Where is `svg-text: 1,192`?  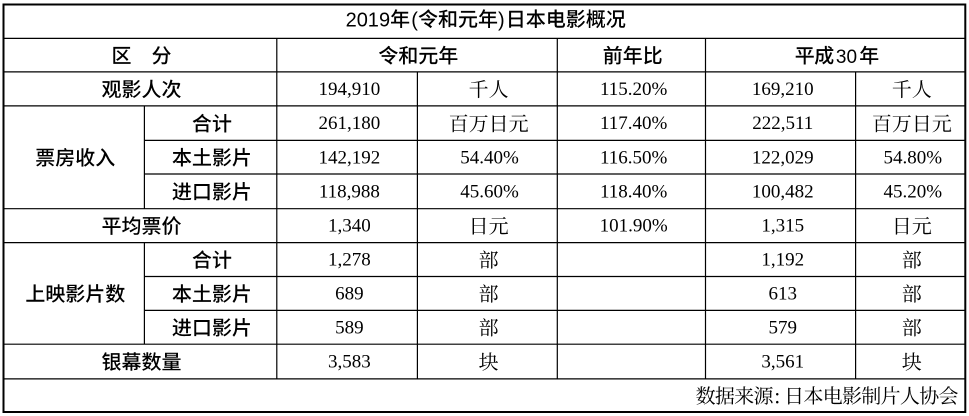
svg-text: 1,192 is located at coordinates (782, 260).